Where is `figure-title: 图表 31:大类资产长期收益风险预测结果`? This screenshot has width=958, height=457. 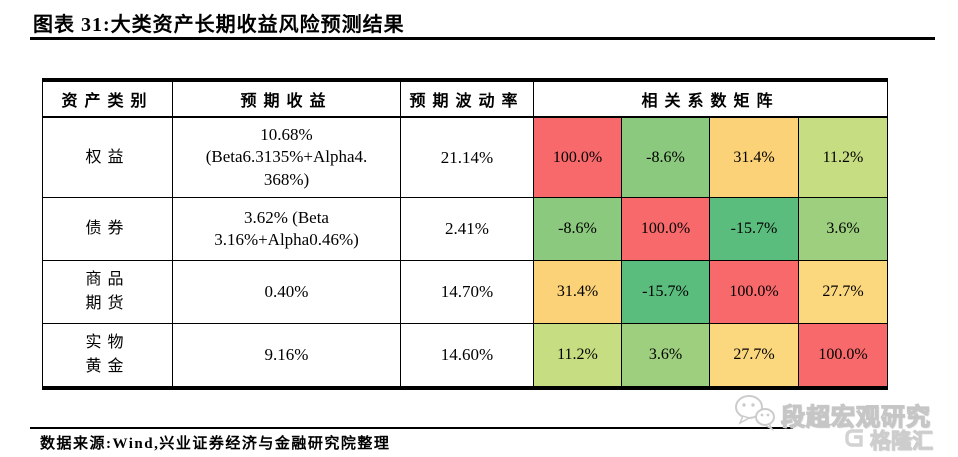
figure-title: 图表 31:大类资产长期收益风险预测结果 is located at coordinates (219, 25).